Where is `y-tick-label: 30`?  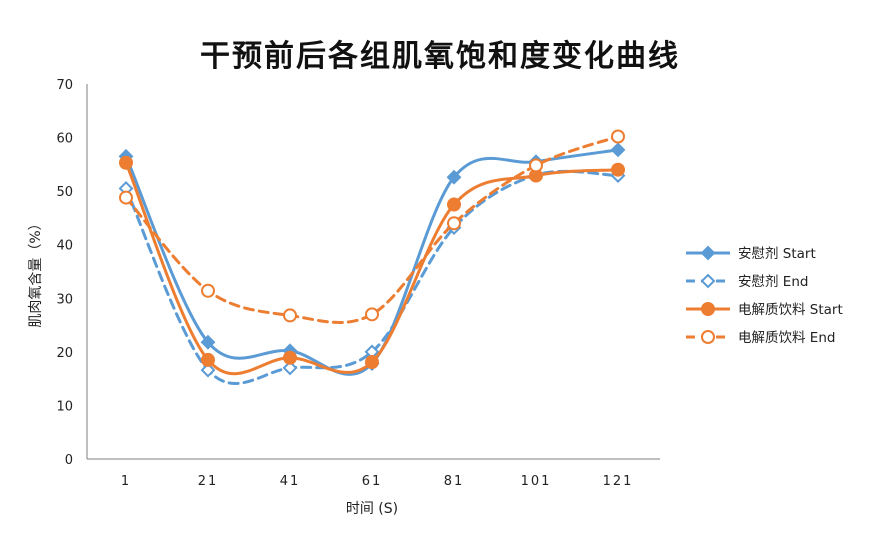
y-tick-label: 30 is located at coordinates (64, 299).